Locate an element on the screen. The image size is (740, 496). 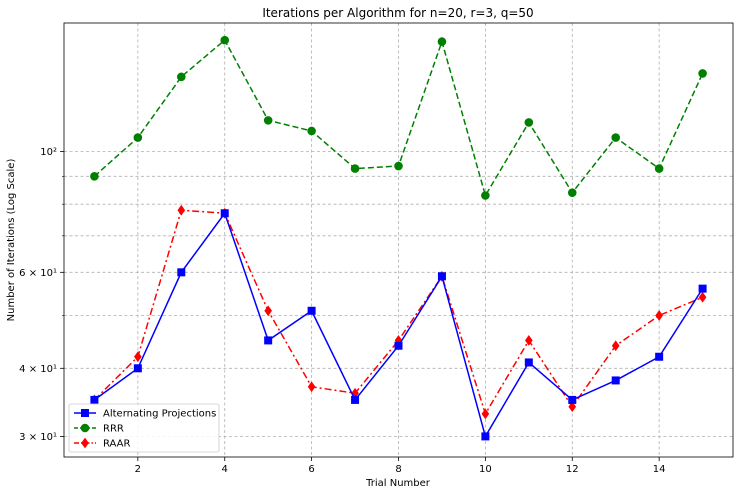
x-tick-label: 14 is located at coordinates (659, 469).